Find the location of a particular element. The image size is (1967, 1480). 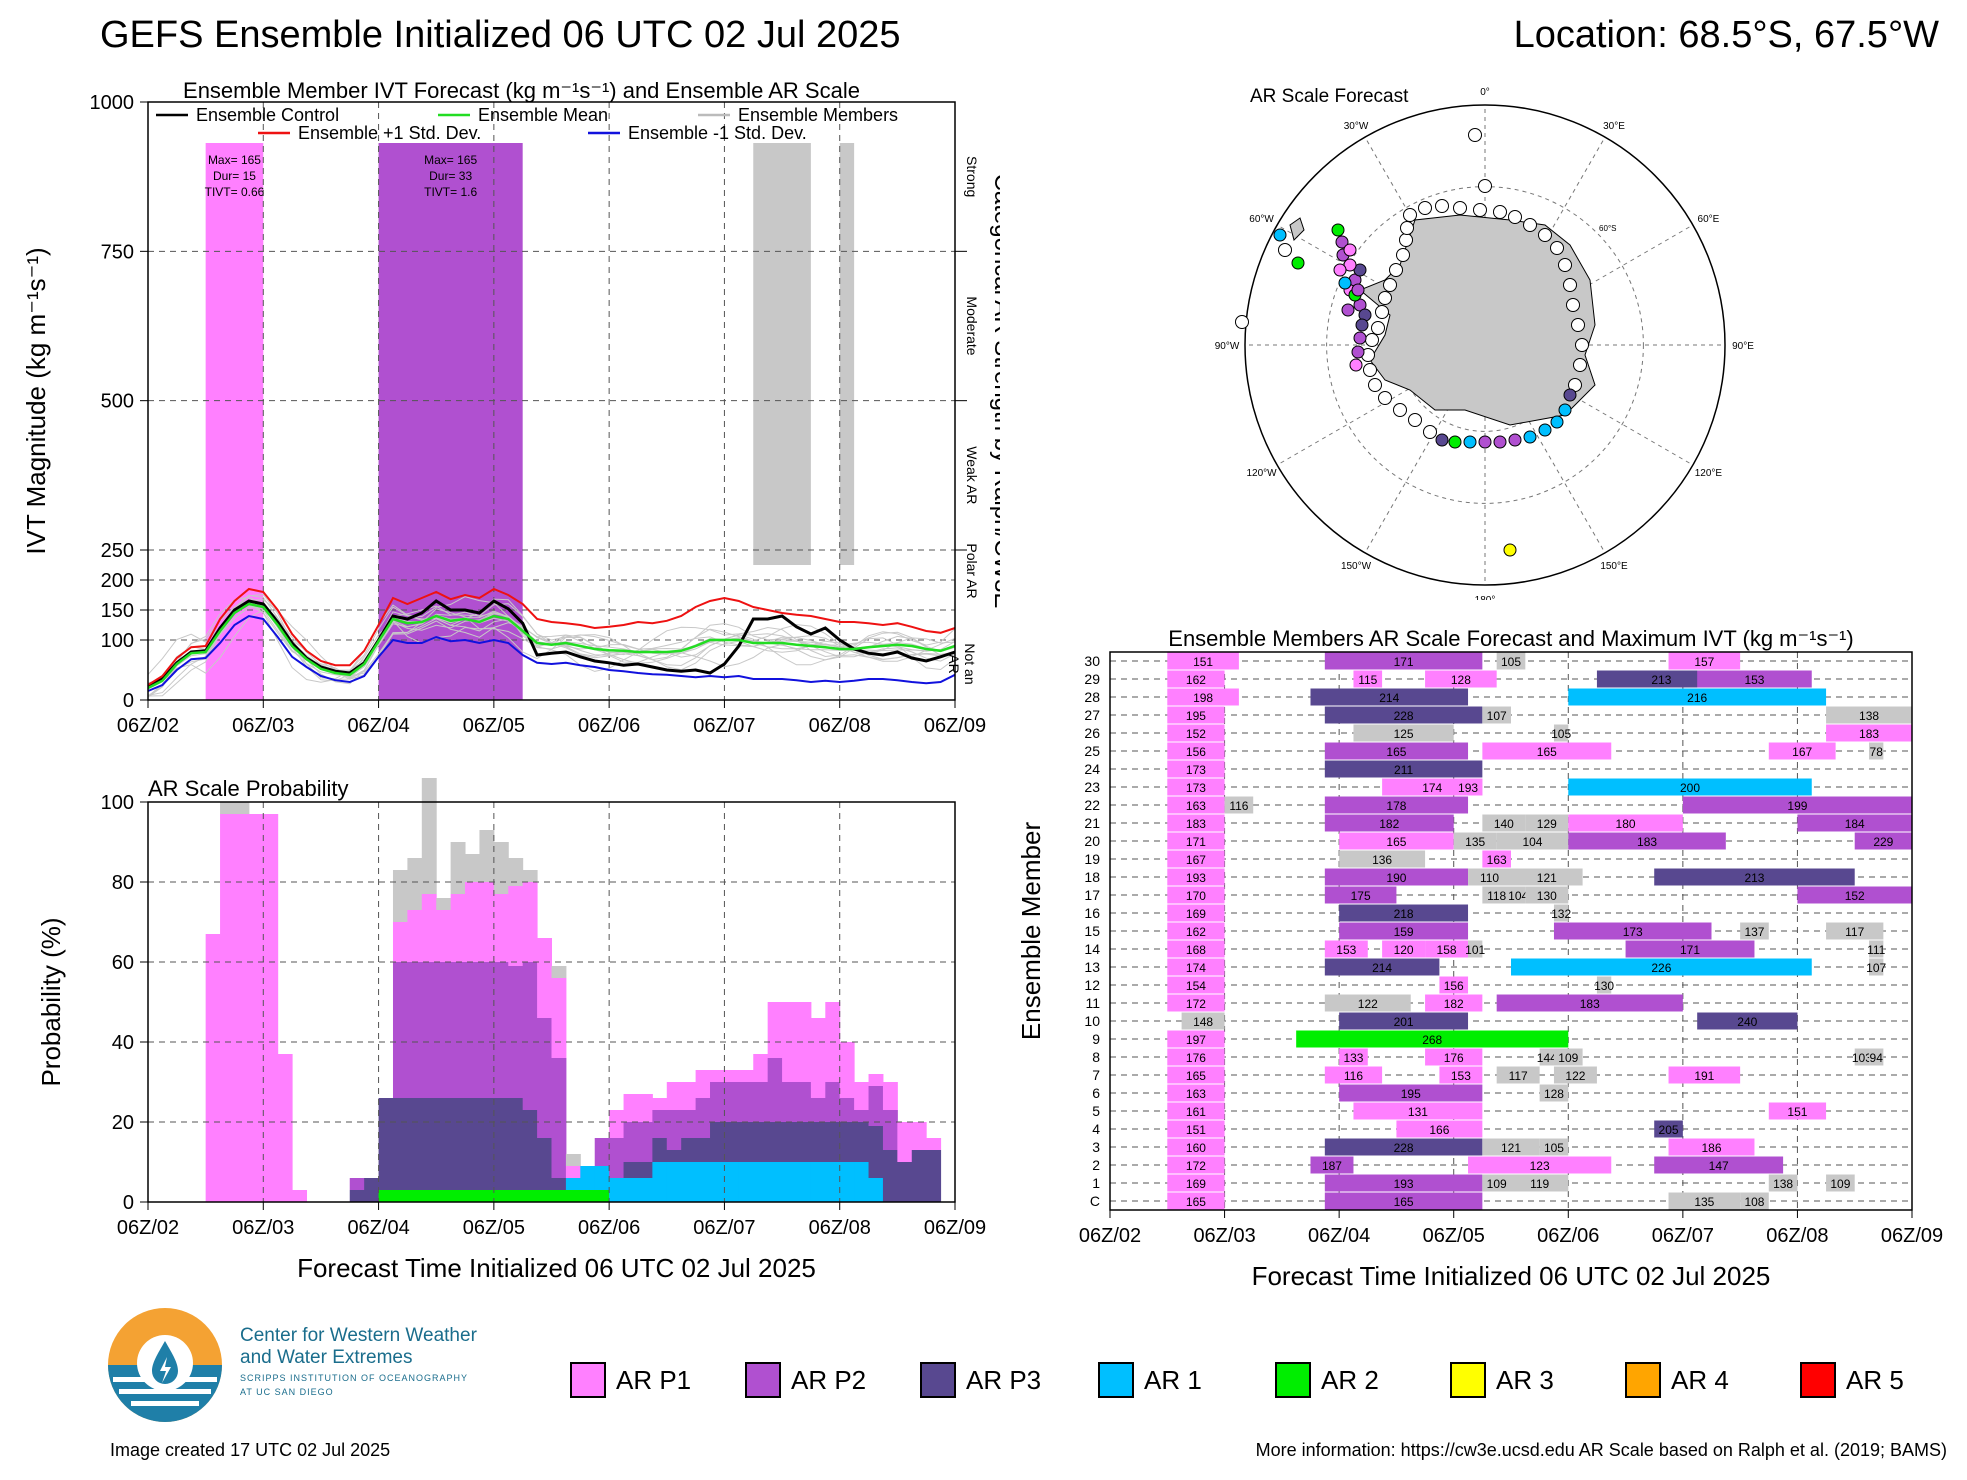

member-event-label: 228 is located at coordinates (1404, 716).